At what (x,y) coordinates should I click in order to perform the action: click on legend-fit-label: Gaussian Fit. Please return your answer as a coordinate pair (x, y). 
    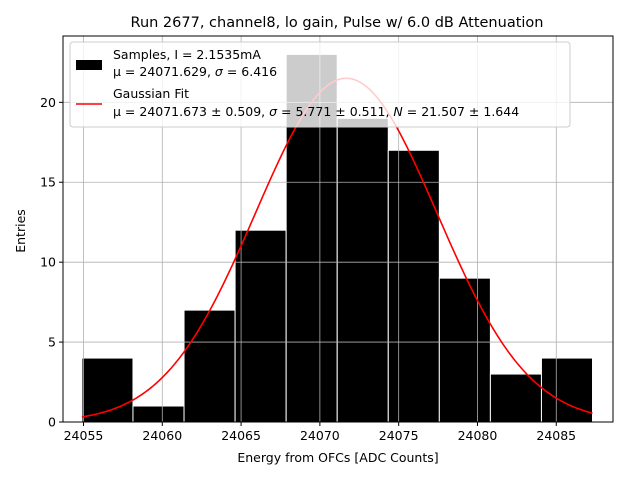
    Looking at the image, I should click on (151, 93).